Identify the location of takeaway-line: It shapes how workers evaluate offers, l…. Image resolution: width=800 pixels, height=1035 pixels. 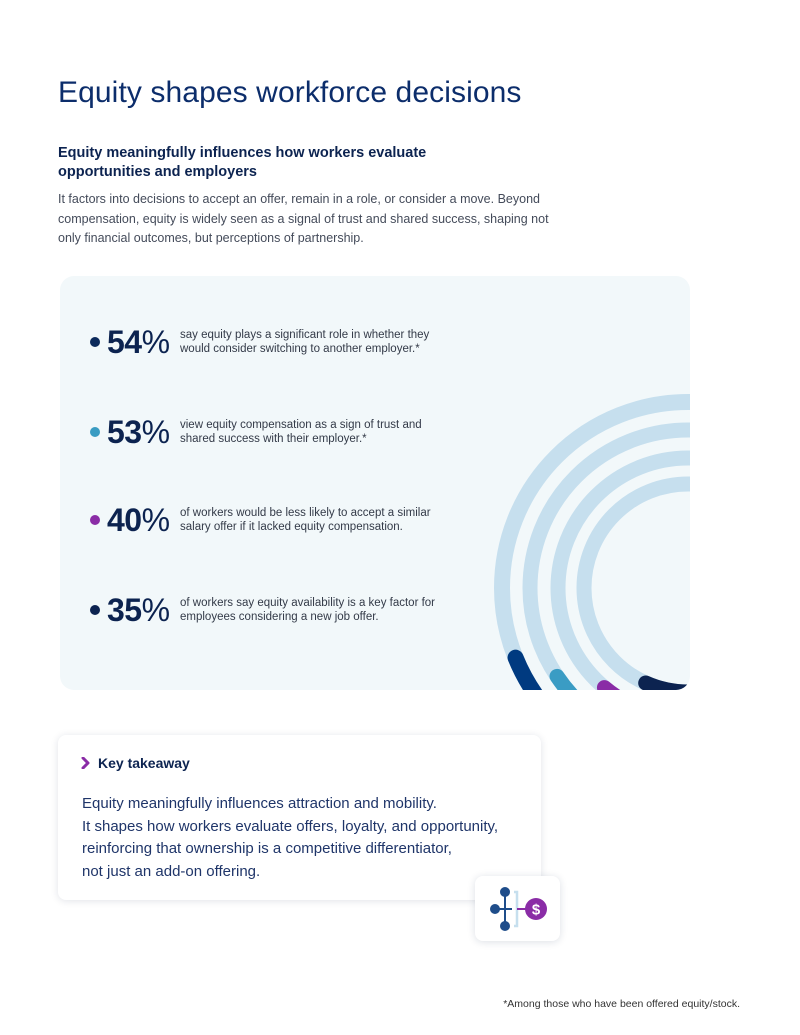
(290, 826).